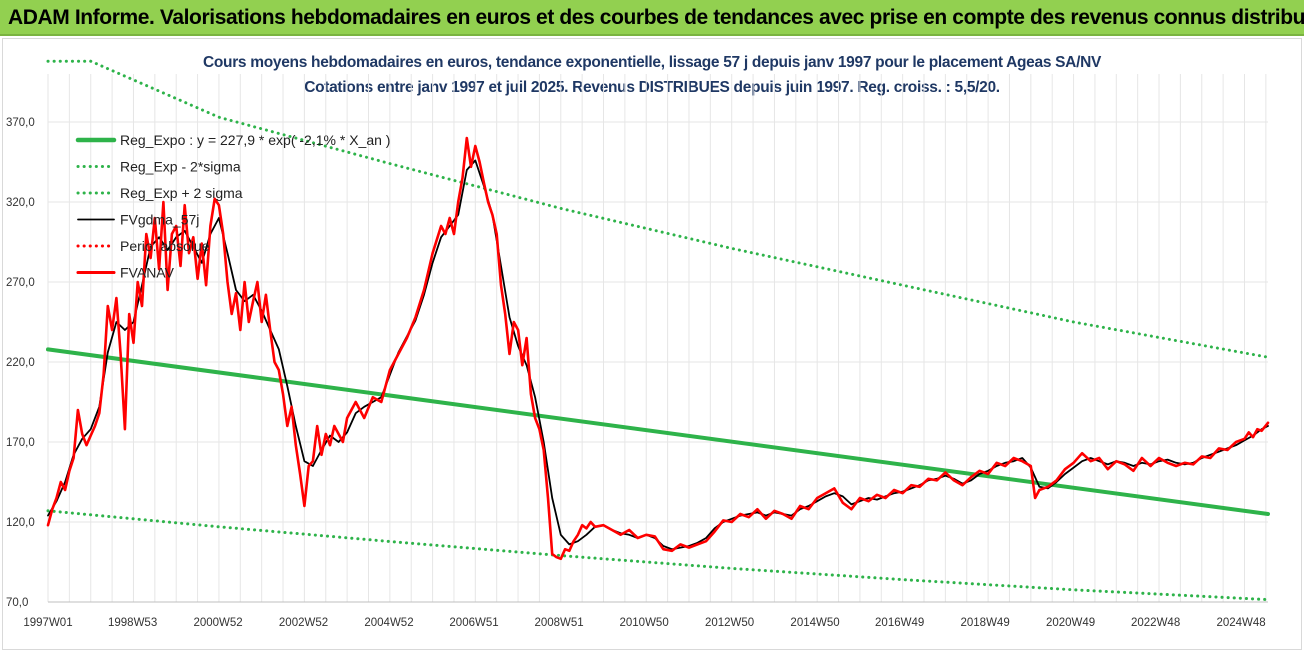  Describe the element at coordinates (181, 193) in the screenshot. I see `legend-label-2: Reg_Exp + 2 sigma` at that location.